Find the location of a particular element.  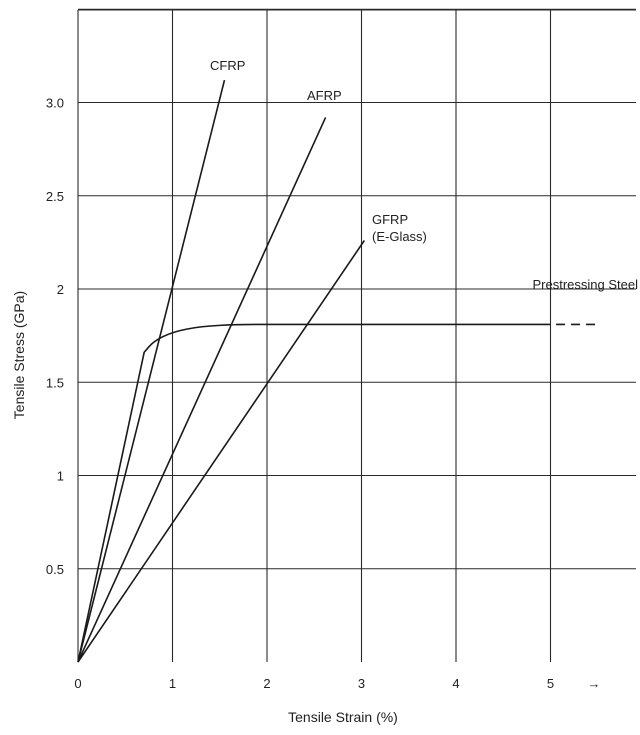

x-tick-label: 4 is located at coordinates (455, 683).